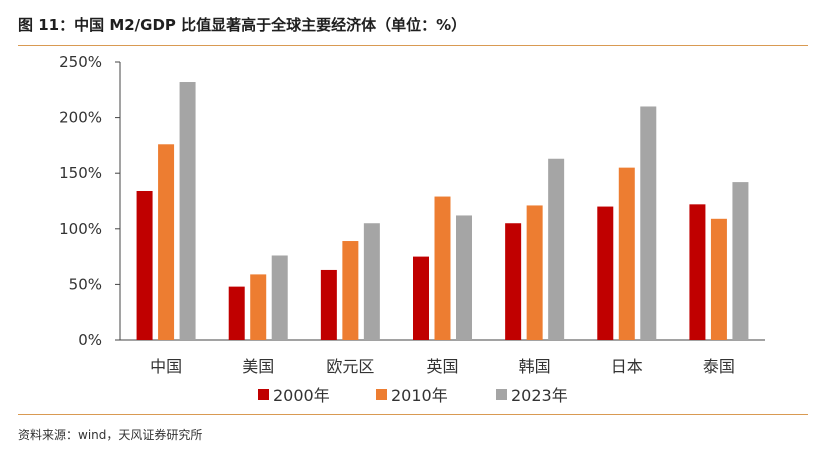 Image resolution: width=818 pixels, height=457 pixels. I want to click on y-tick: 100%, so click(80, 229).